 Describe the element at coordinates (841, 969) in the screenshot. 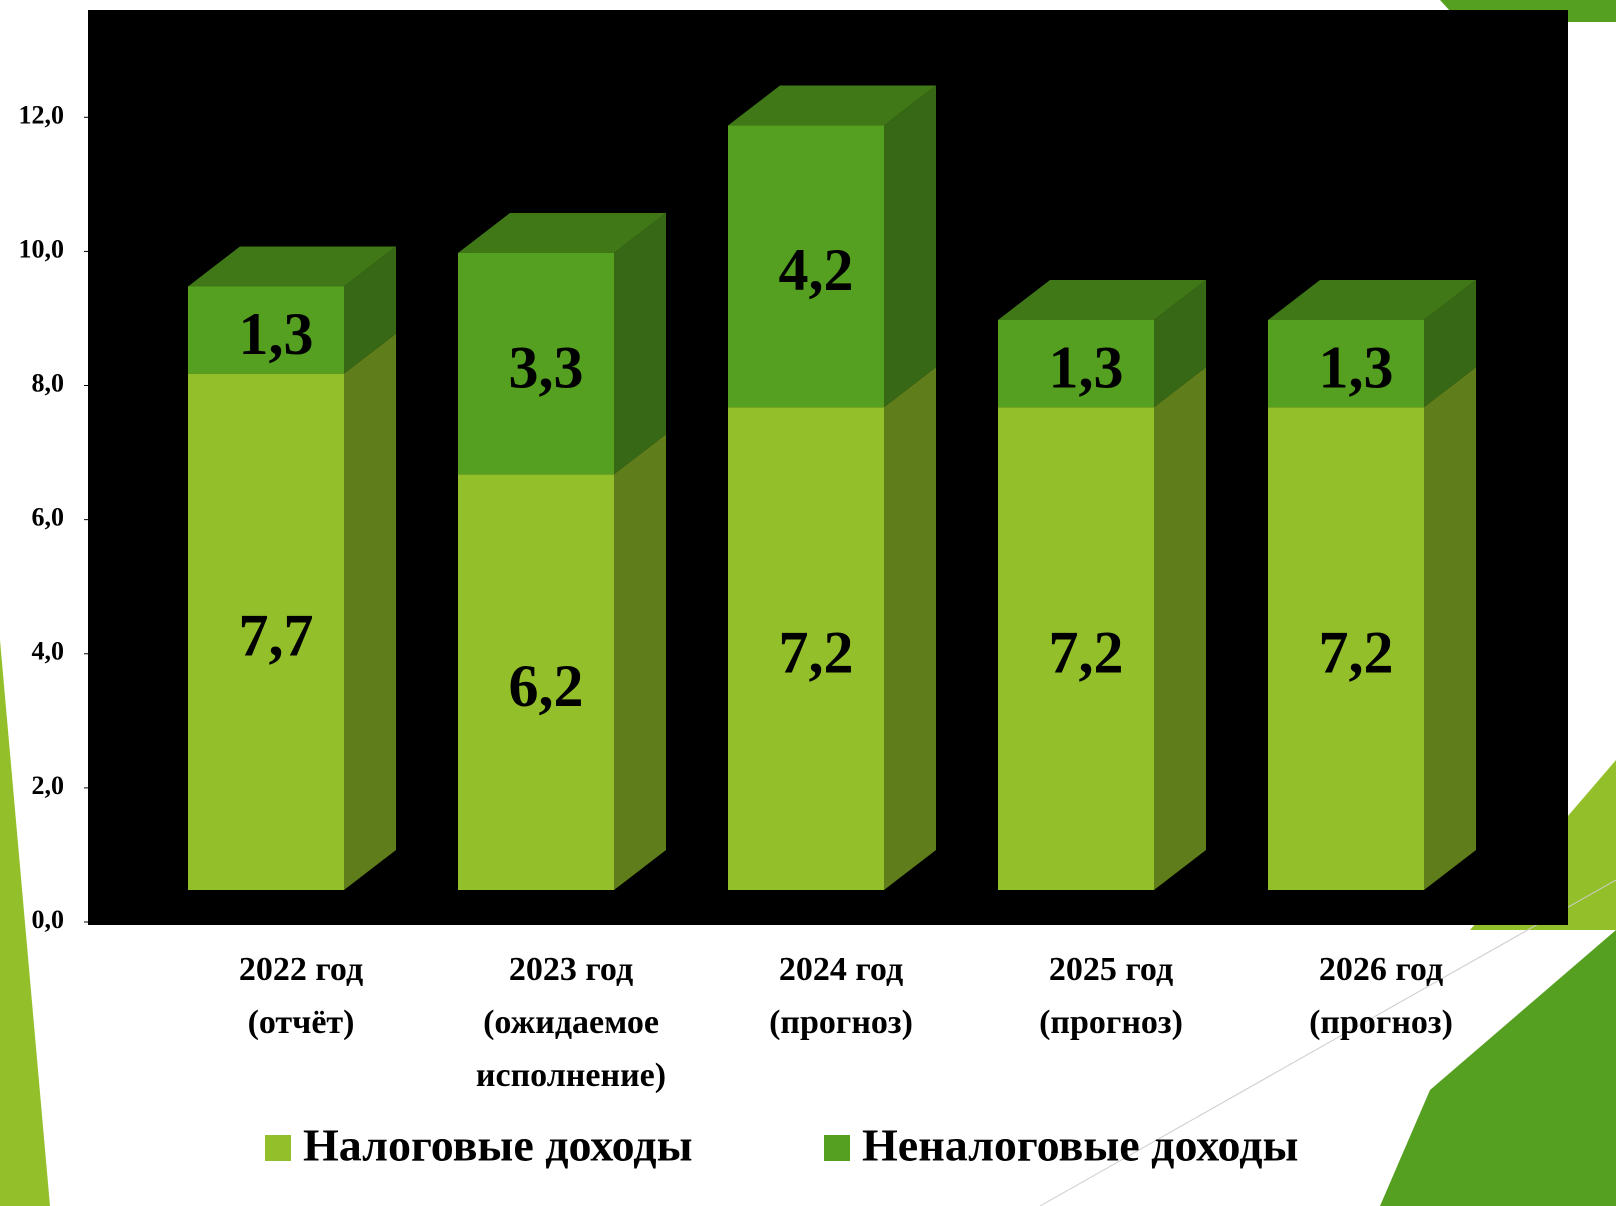

I see `x-tick-line: 2024 год` at that location.